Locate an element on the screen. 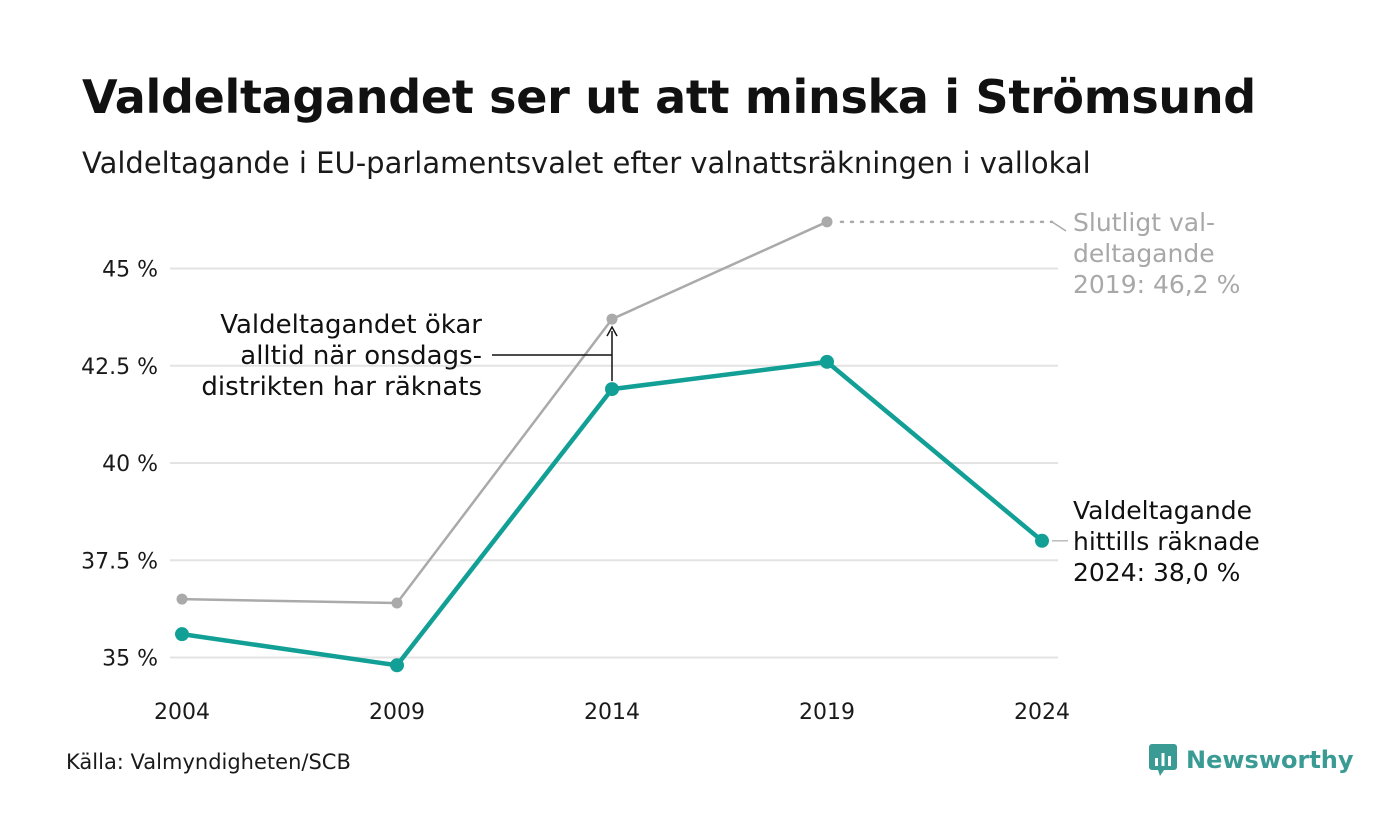 This screenshot has width=1400, height=840. y-tick-label: 42.5 % is located at coordinates (119, 367).